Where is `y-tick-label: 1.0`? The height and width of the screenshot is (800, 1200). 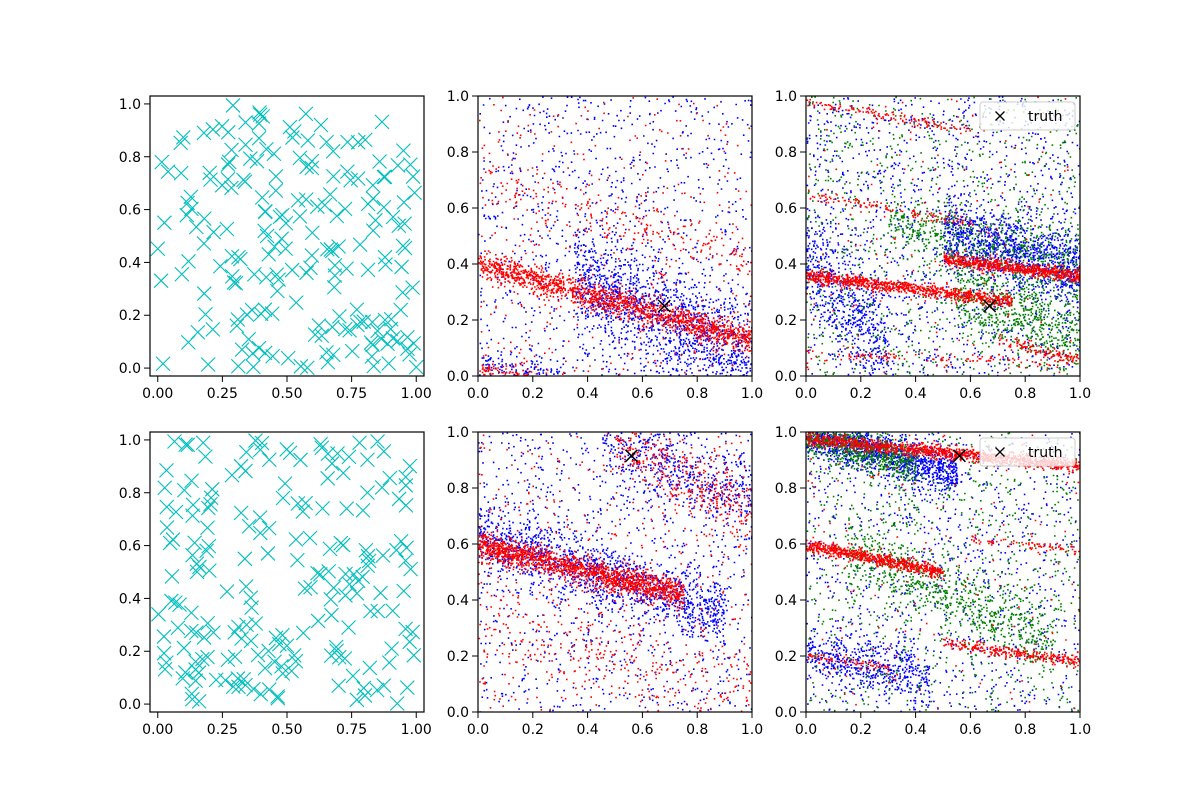 y-tick-label: 1.0 is located at coordinates (458, 97).